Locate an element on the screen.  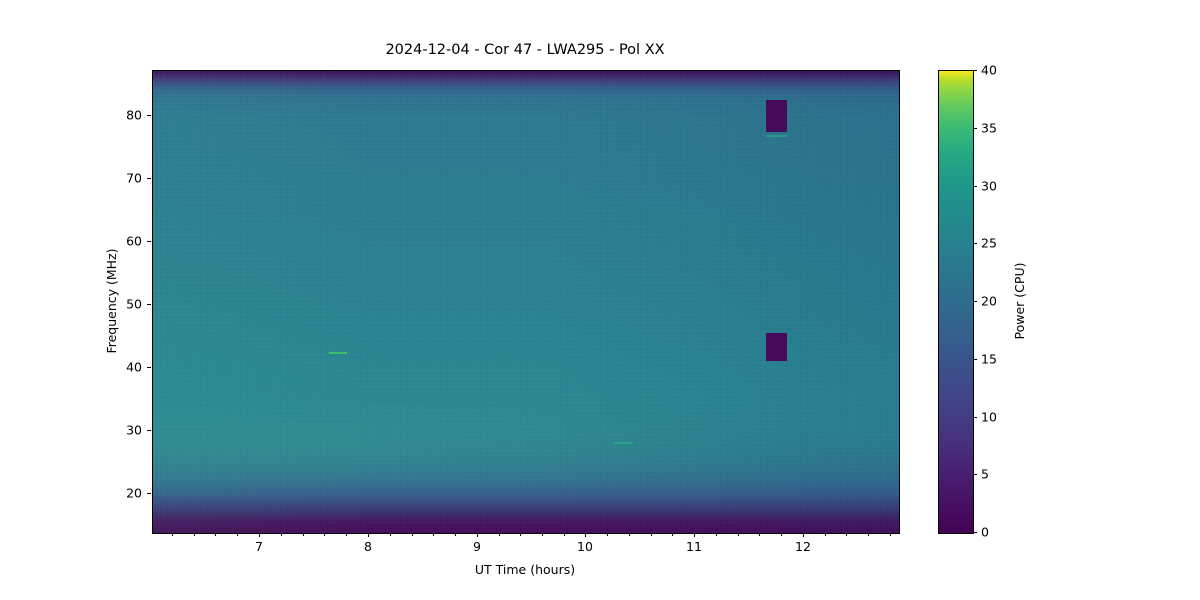
narrowband-rfi-83mhz is located at coordinates (776, 136).